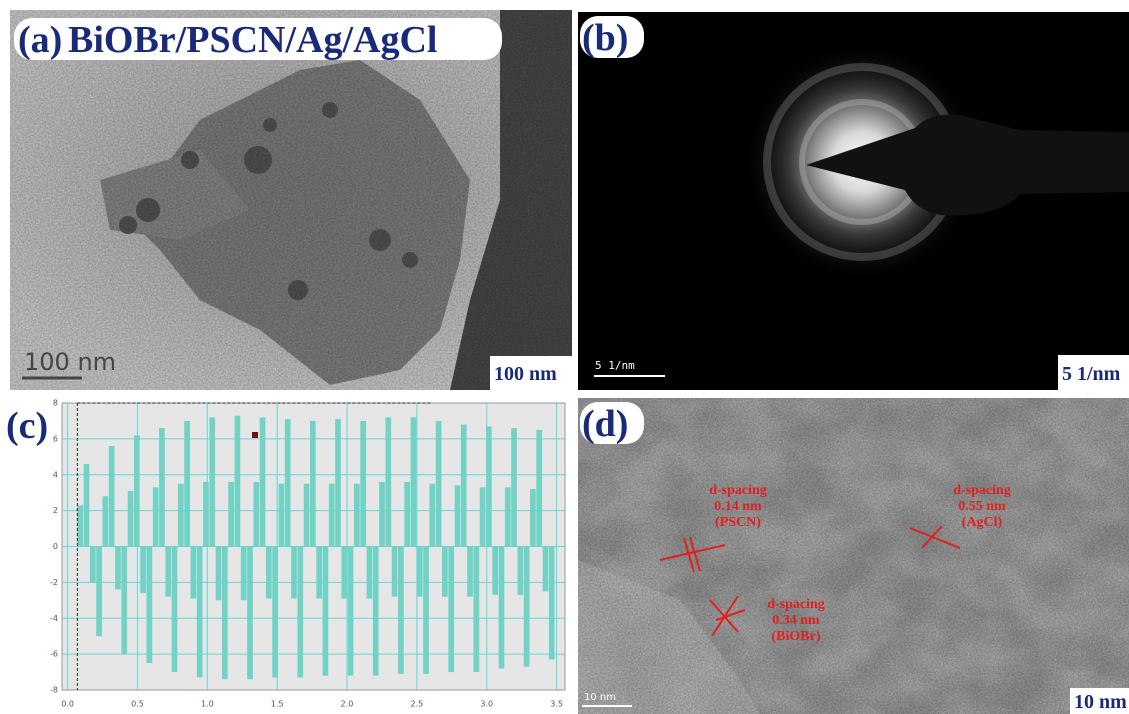 This screenshot has width=1129, height=714. Describe the element at coordinates (252, 40) in the screenshot. I see `panel-title: BiOBr/PSCN/Ag/AgCl` at that location.